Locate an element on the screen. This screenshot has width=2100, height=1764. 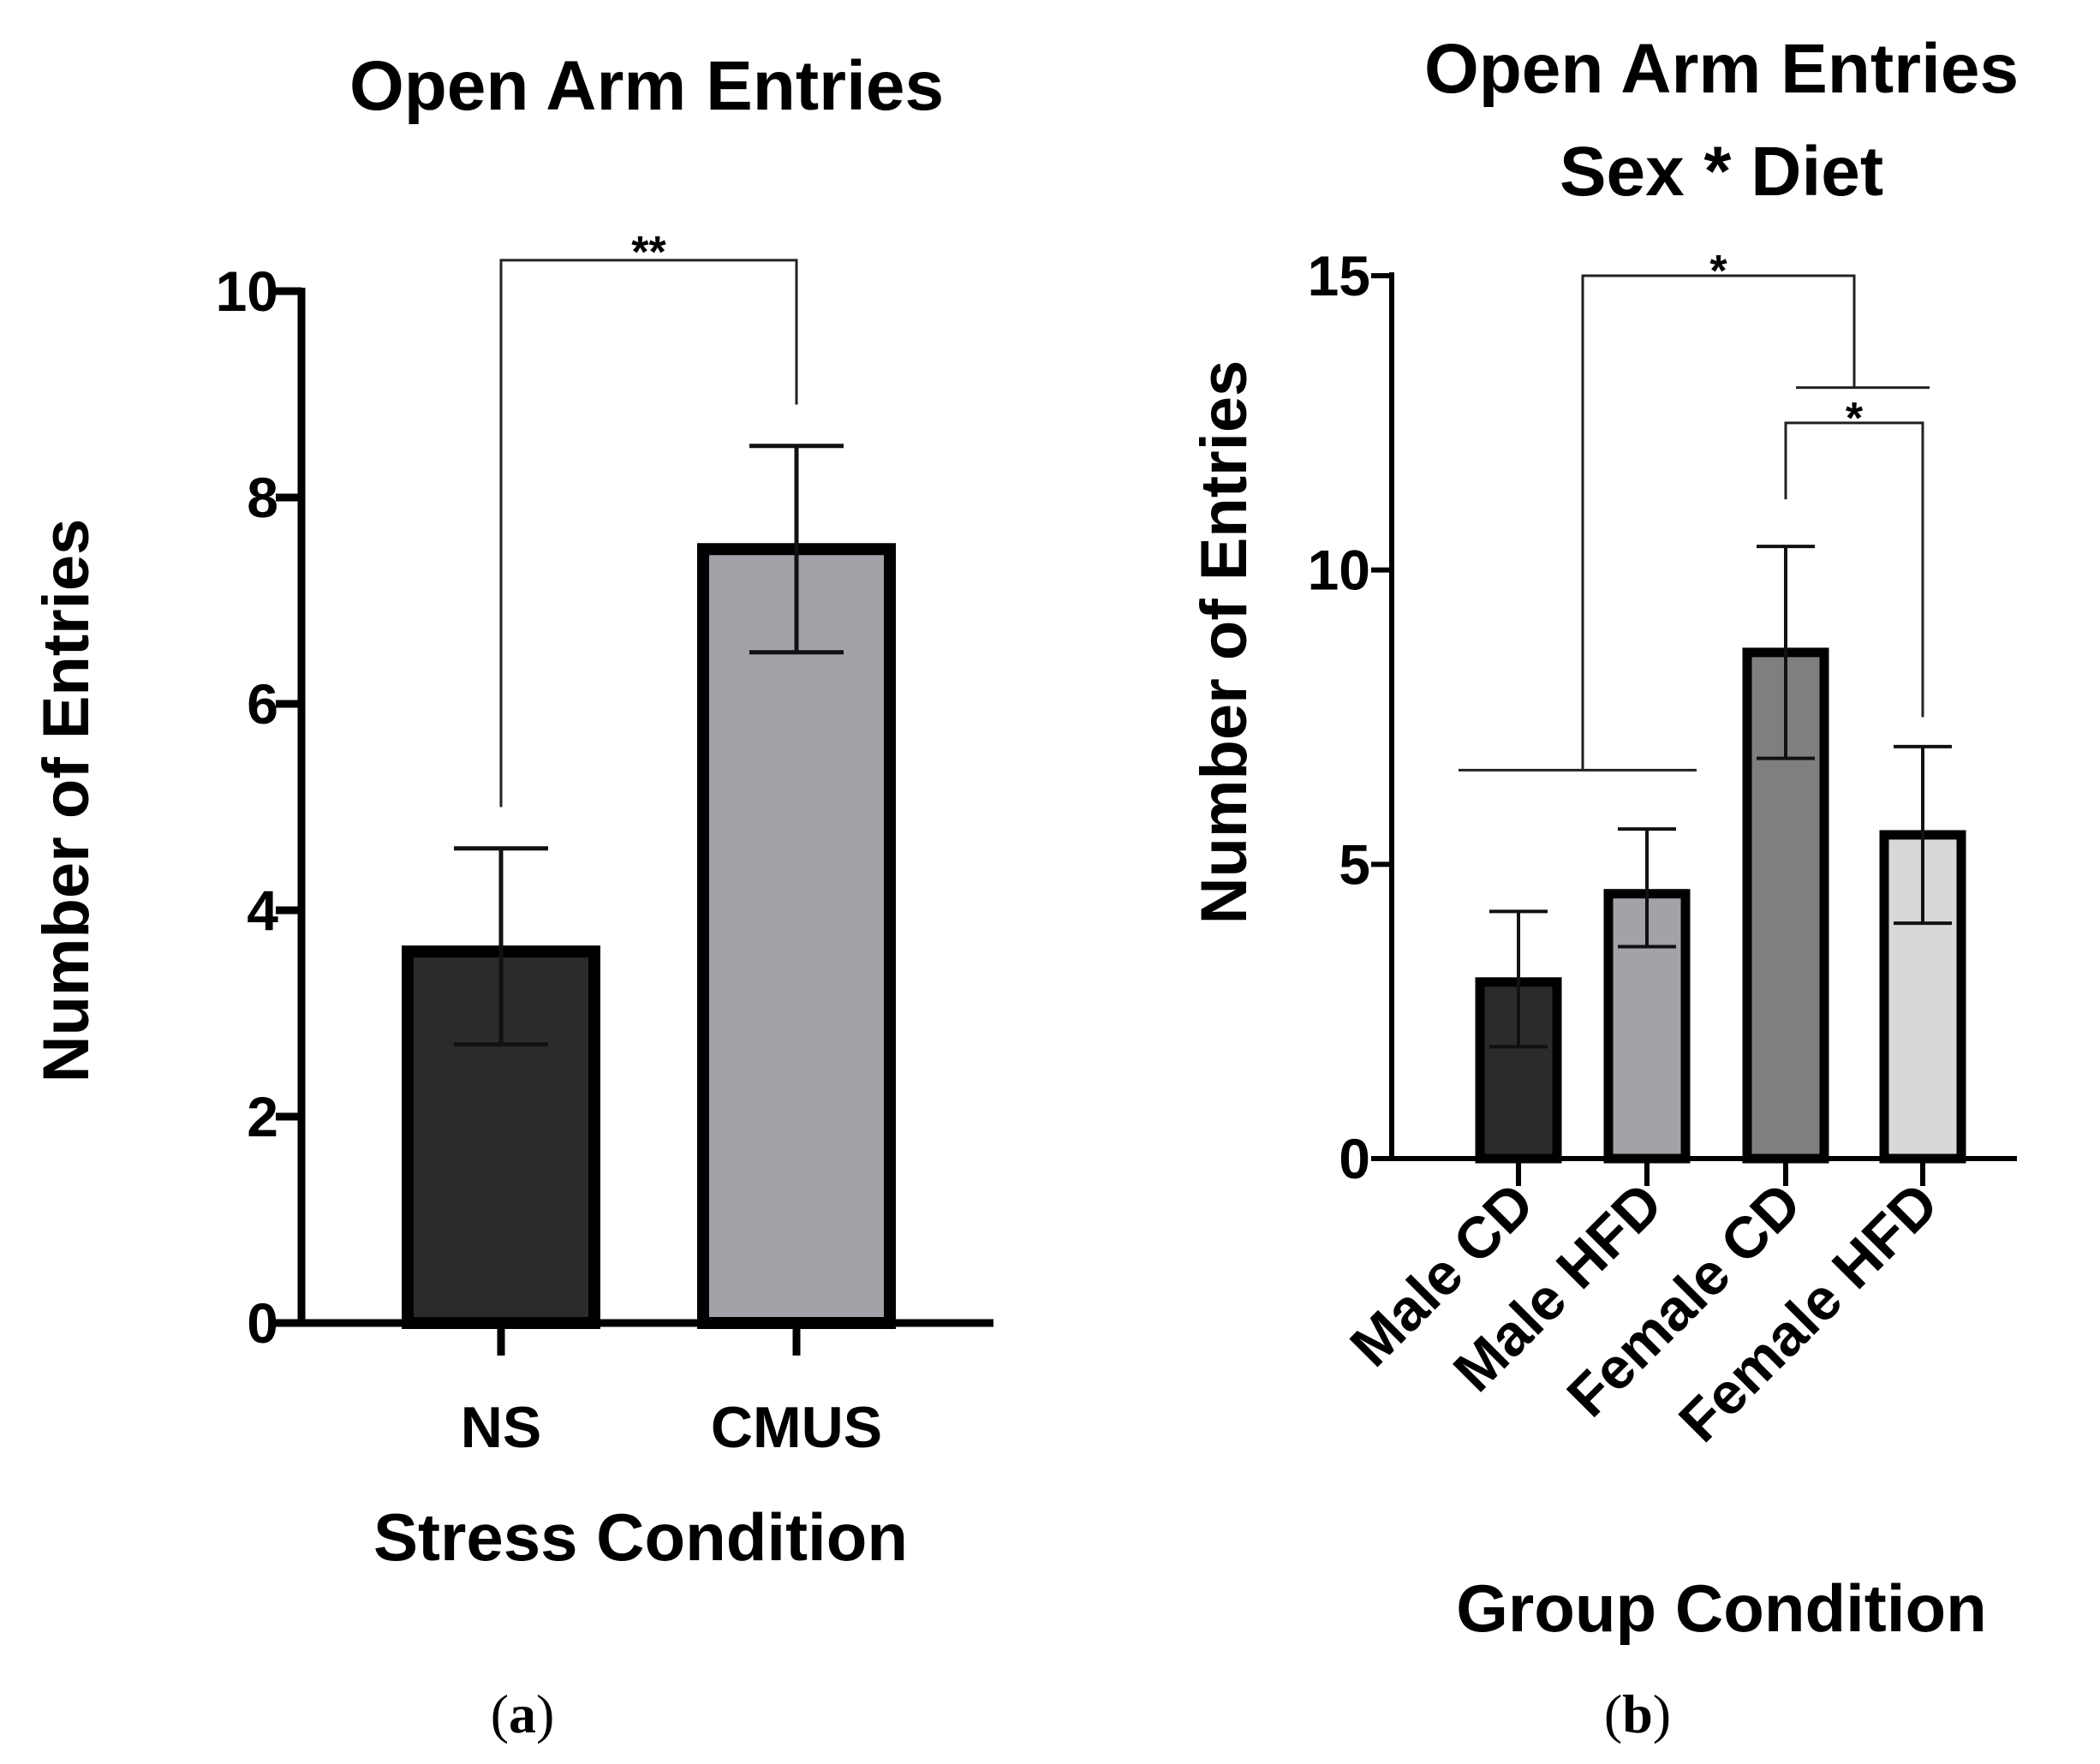
panel-a-y-tick-label: 10 is located at coordinates (247, 291).